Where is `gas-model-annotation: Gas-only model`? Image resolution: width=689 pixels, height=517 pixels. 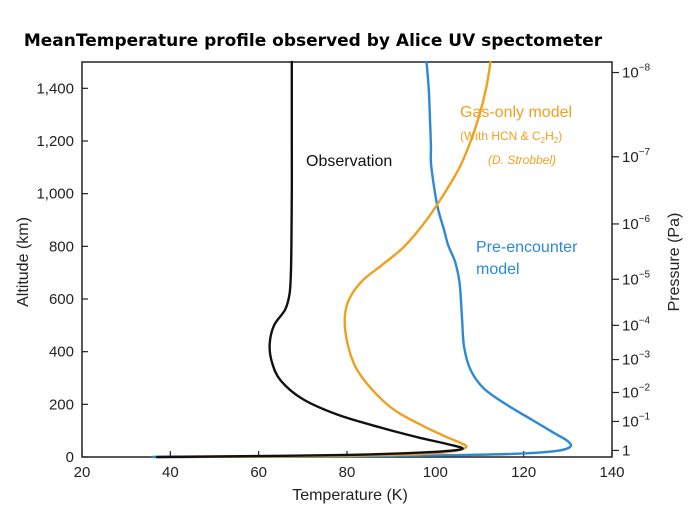
gas-model-annotation: Gas-only model is located at coordinates (516, 112).